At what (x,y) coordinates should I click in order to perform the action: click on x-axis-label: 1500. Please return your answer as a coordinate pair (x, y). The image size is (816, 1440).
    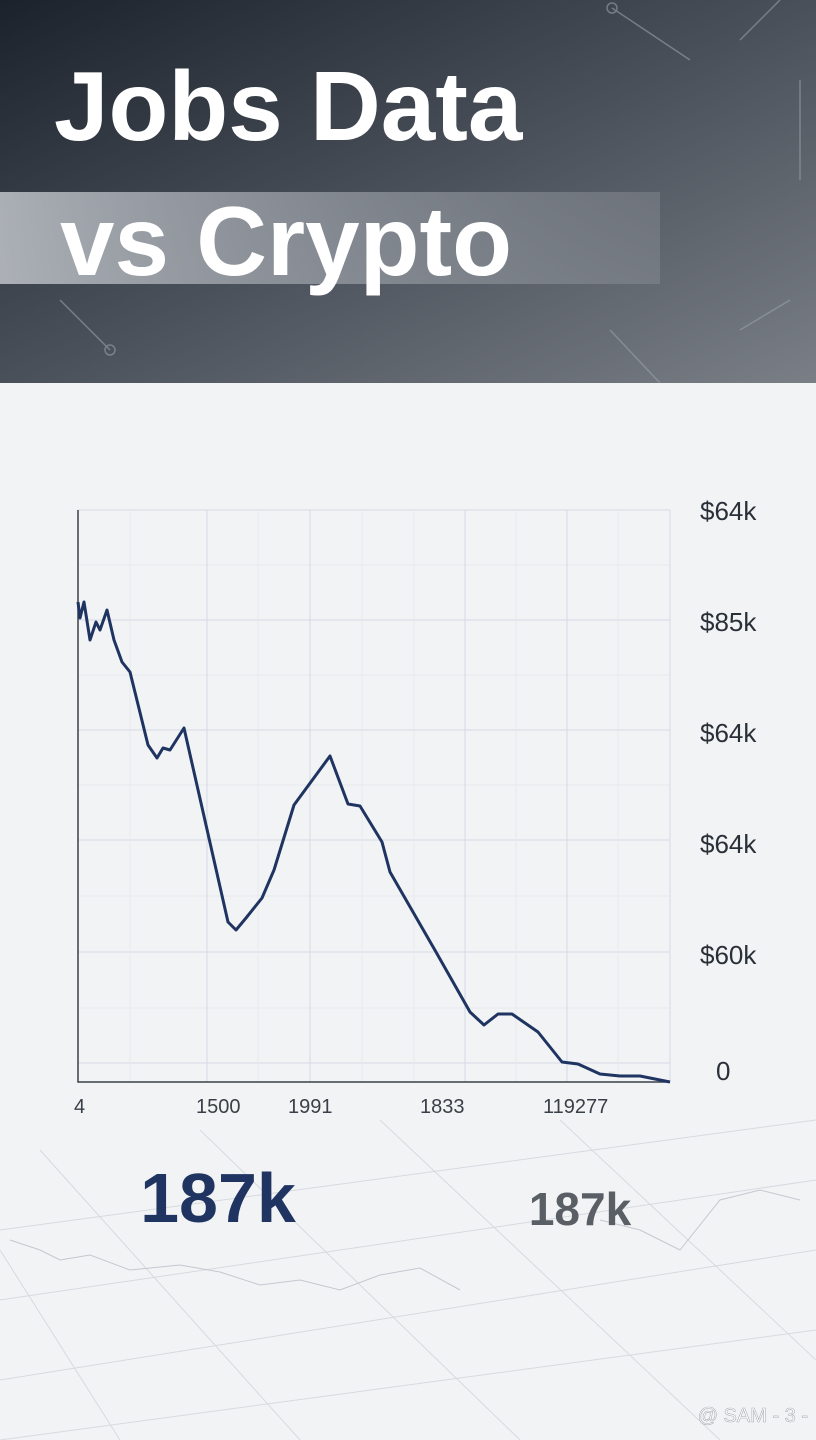
    Looking at the image, I should click on (218, 1107).